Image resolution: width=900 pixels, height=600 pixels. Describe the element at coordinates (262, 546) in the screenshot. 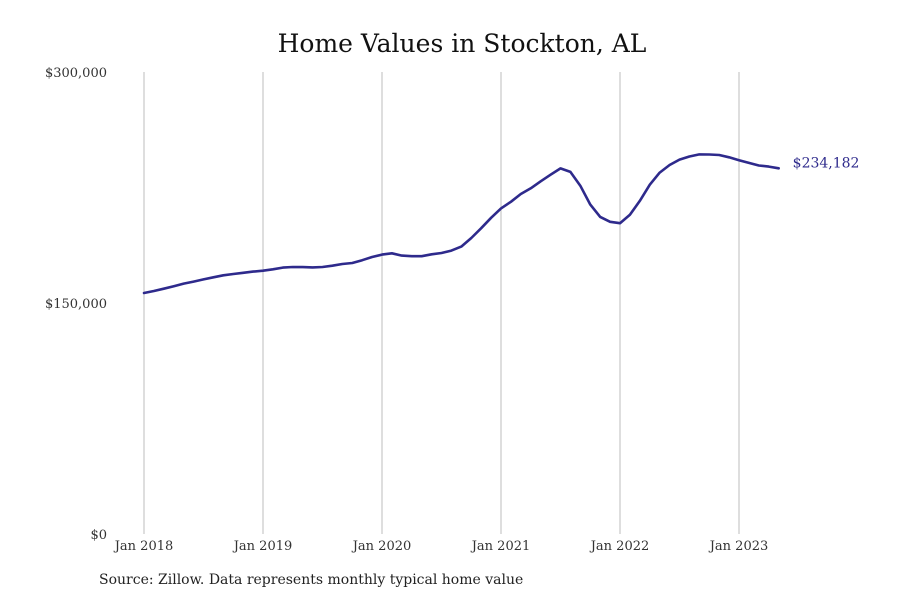

I see `x-tick-label: Jan 2019` at that location.